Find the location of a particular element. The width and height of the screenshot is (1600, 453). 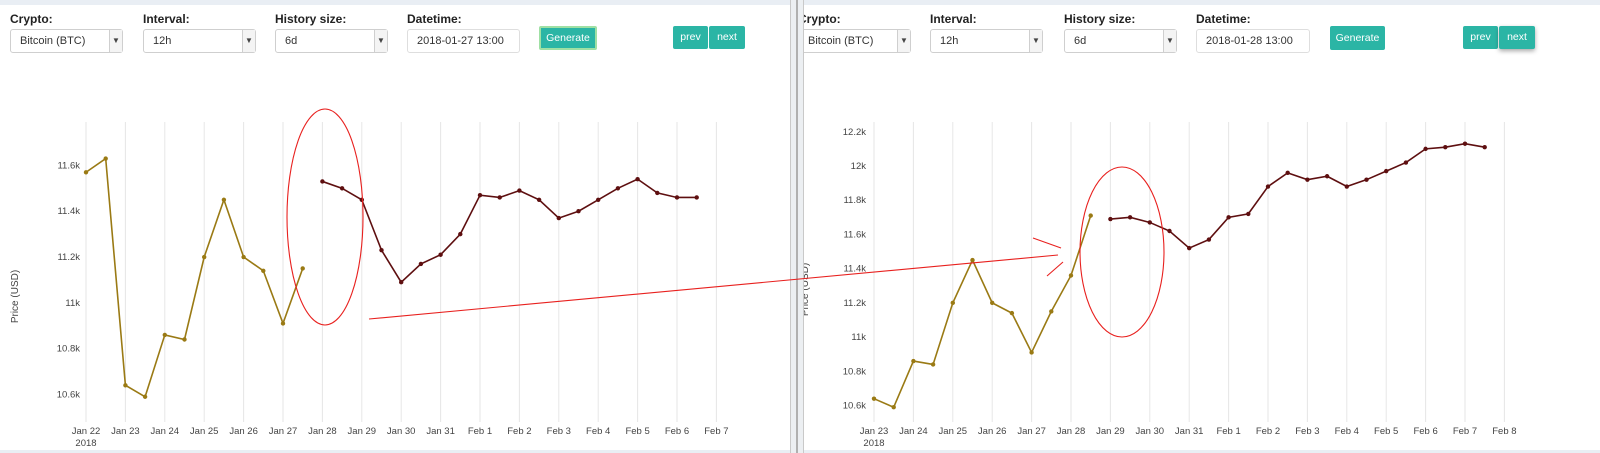

x-tick-label: Feb 4 is located at coordinates (598, 431).